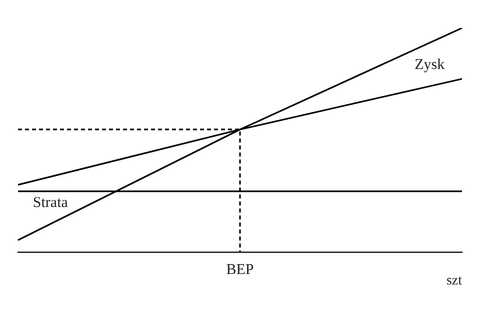 Image resolution: width=480 pixels, height=320 pixels. I want to click on annotation: Strata, so click(50, 202).